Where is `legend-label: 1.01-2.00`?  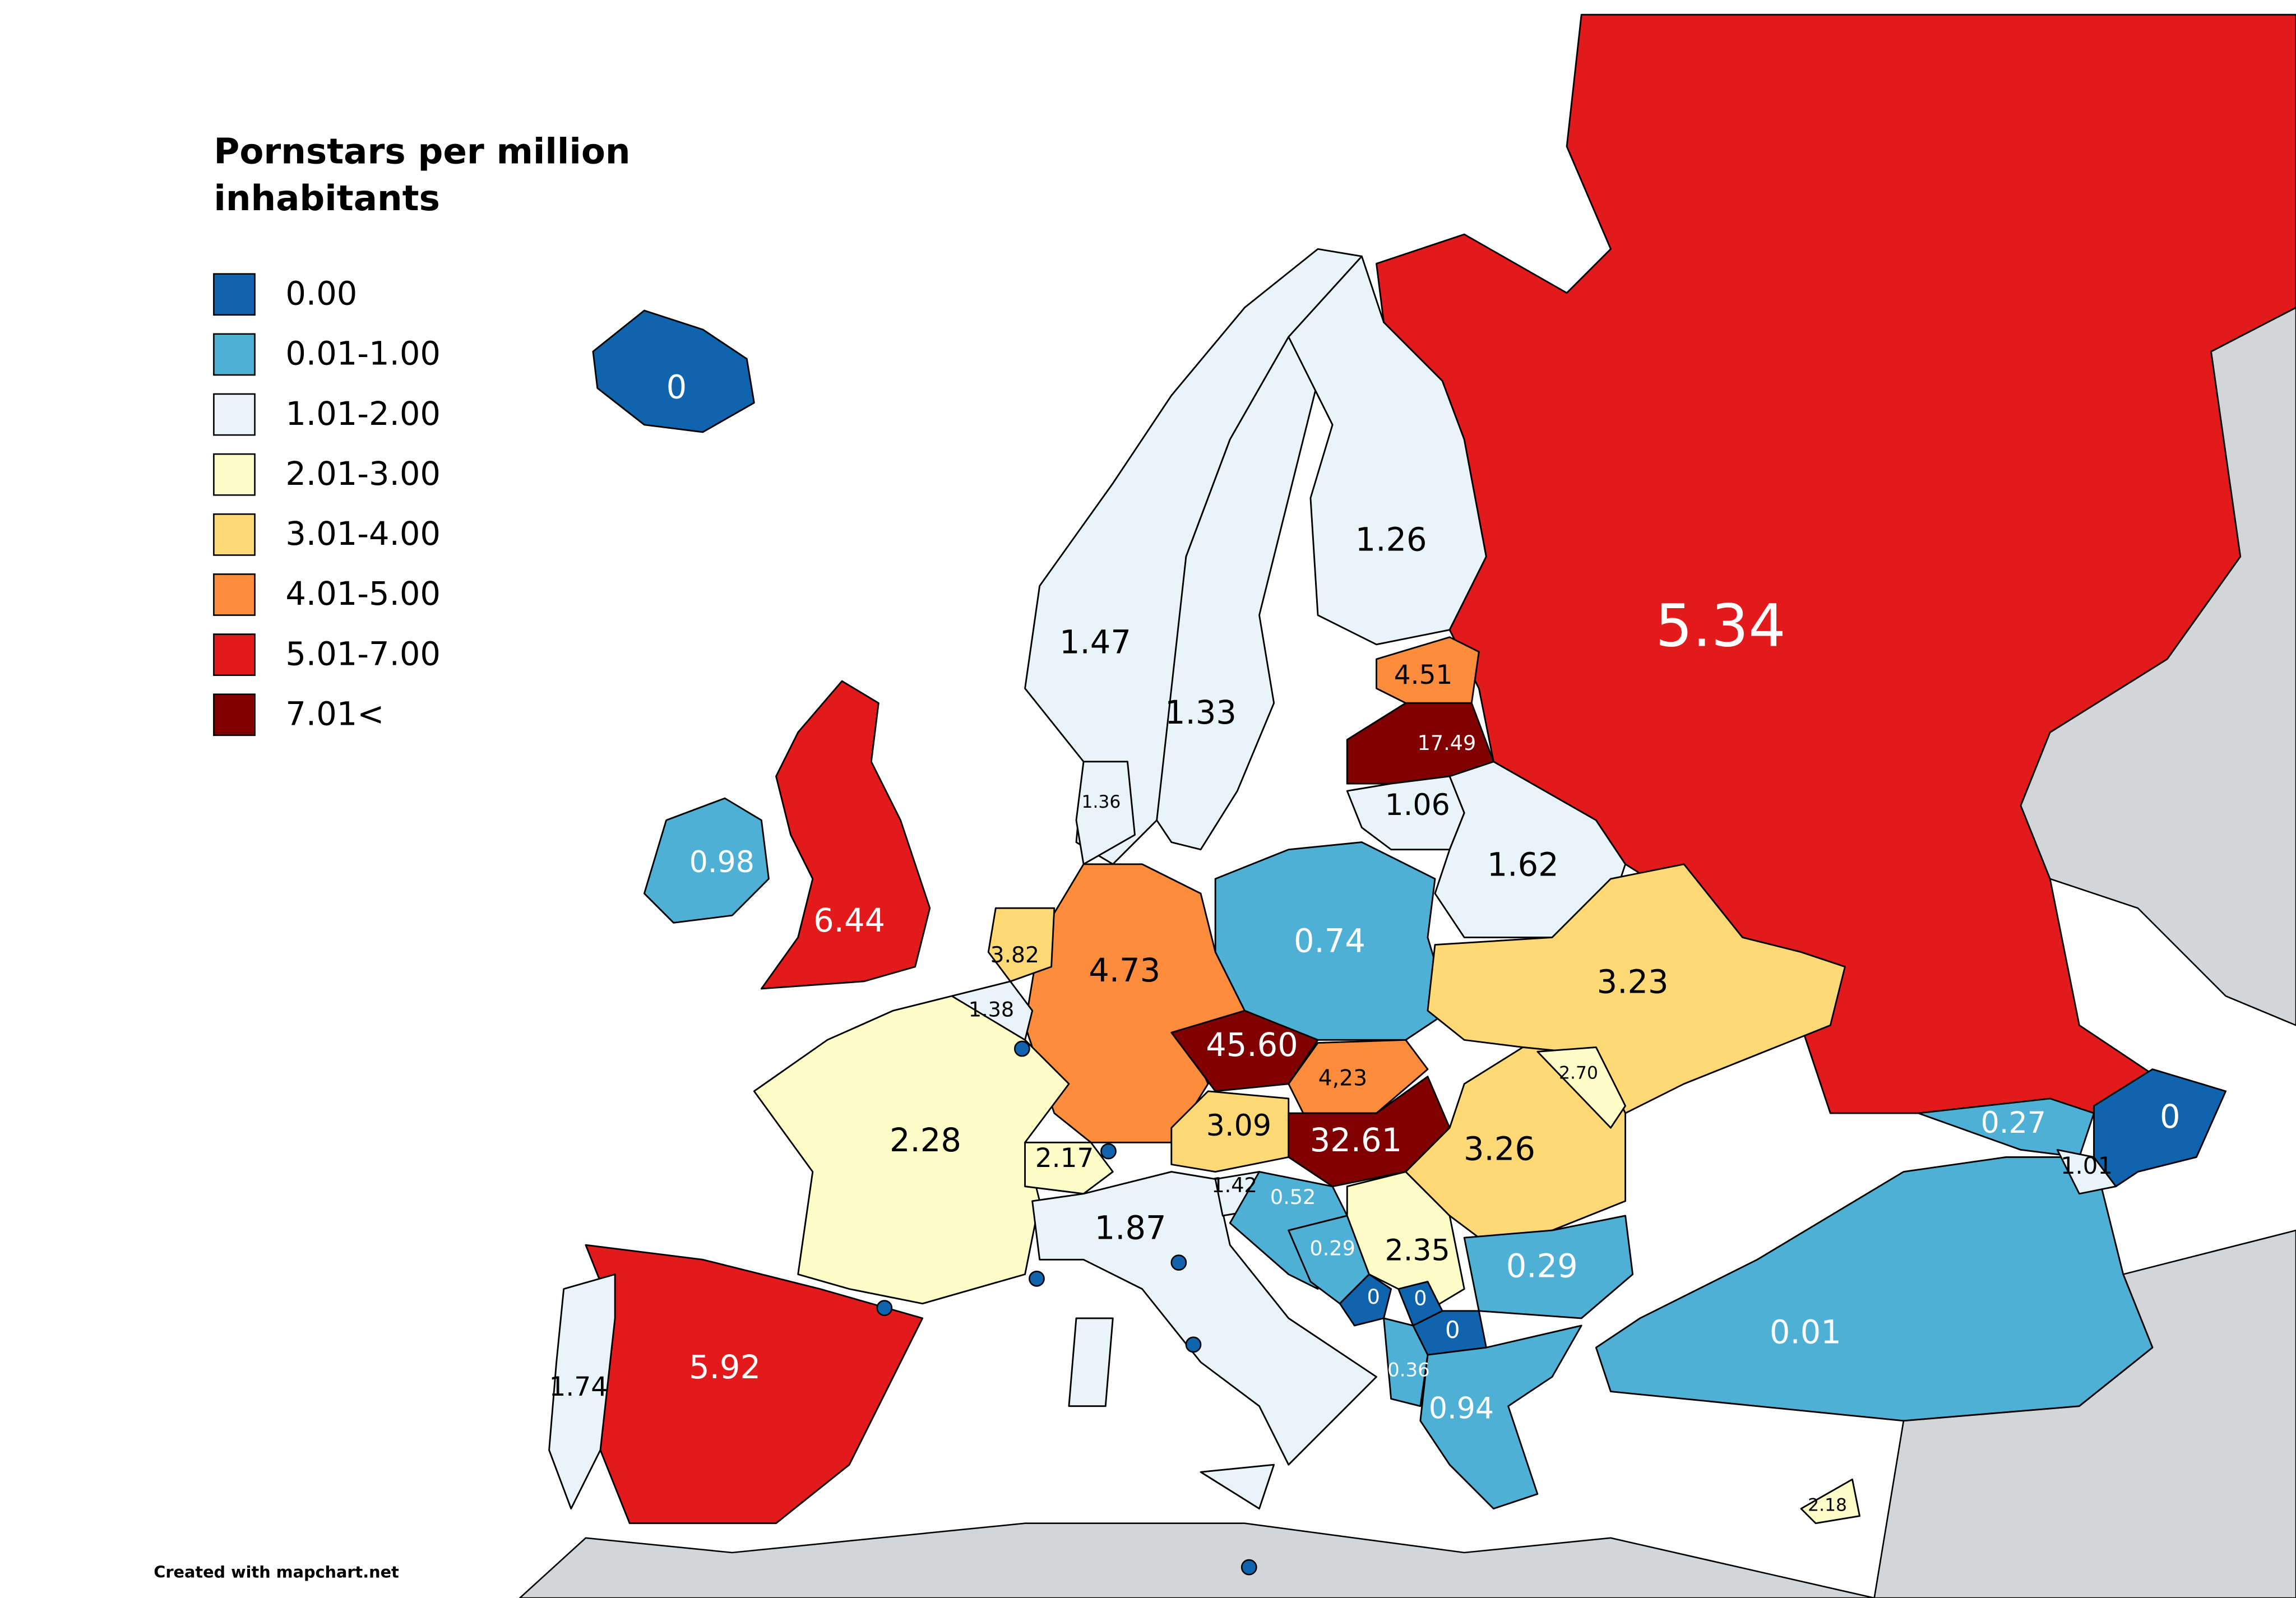
legend-label: 1.01-2.00 is located at coordinates (363, 414).